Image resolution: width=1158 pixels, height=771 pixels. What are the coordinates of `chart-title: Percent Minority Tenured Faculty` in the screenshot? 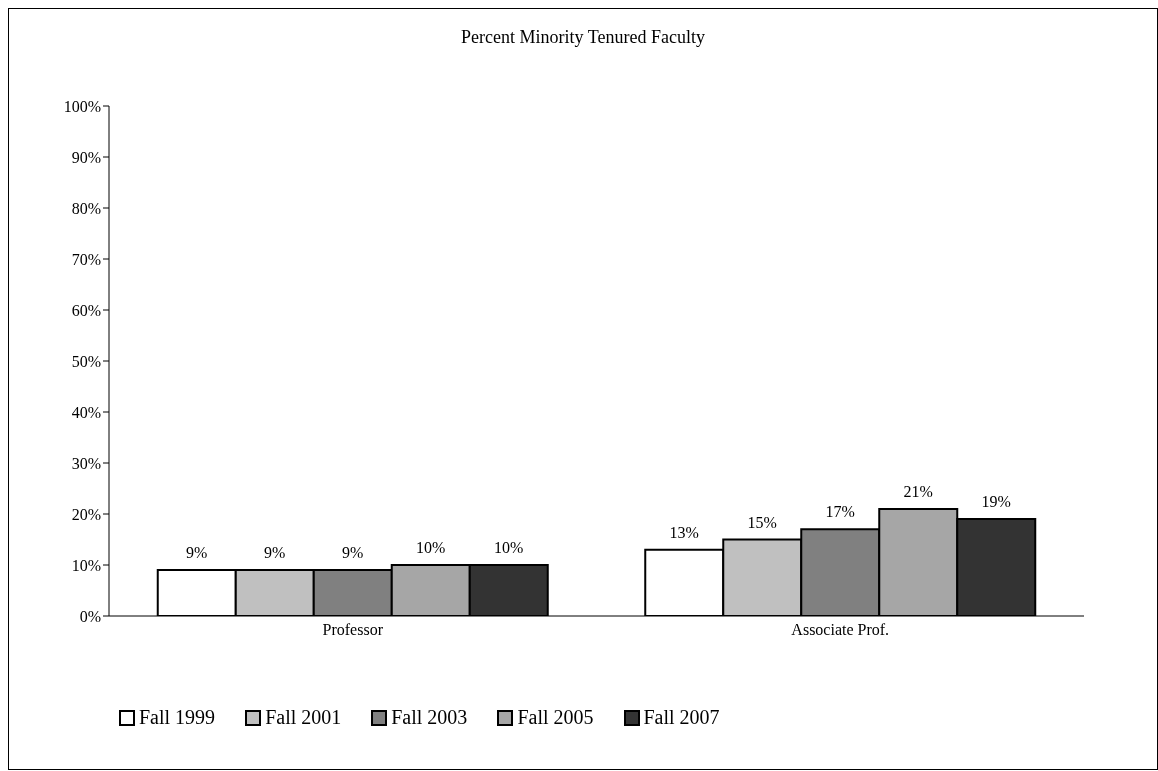 It's located at (583, 37).